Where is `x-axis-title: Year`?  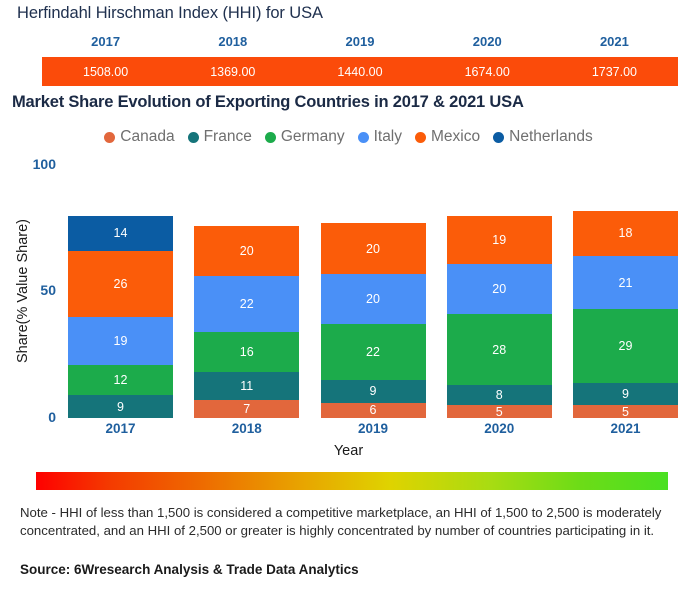
x-axis-title: Year is located at coordinates (348, 451).